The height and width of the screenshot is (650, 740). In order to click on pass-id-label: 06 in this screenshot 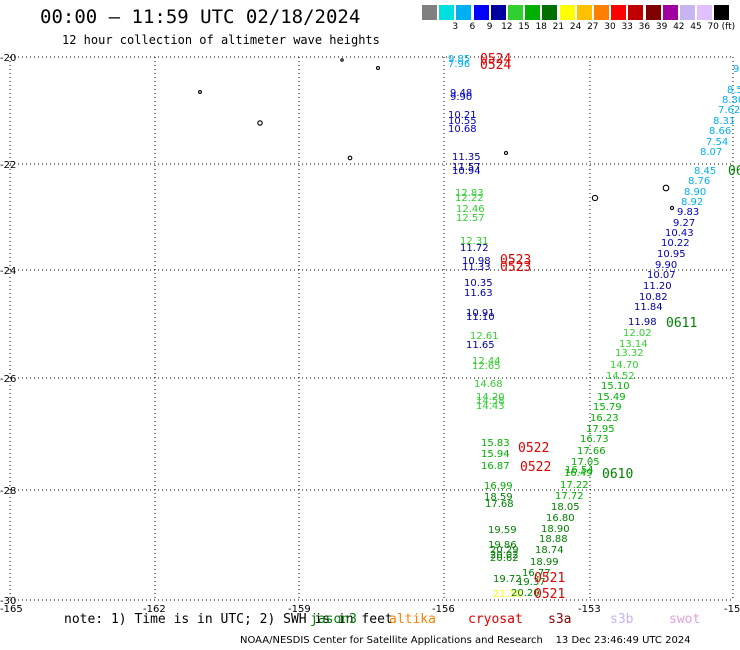, I will do `click(734, 171)`.